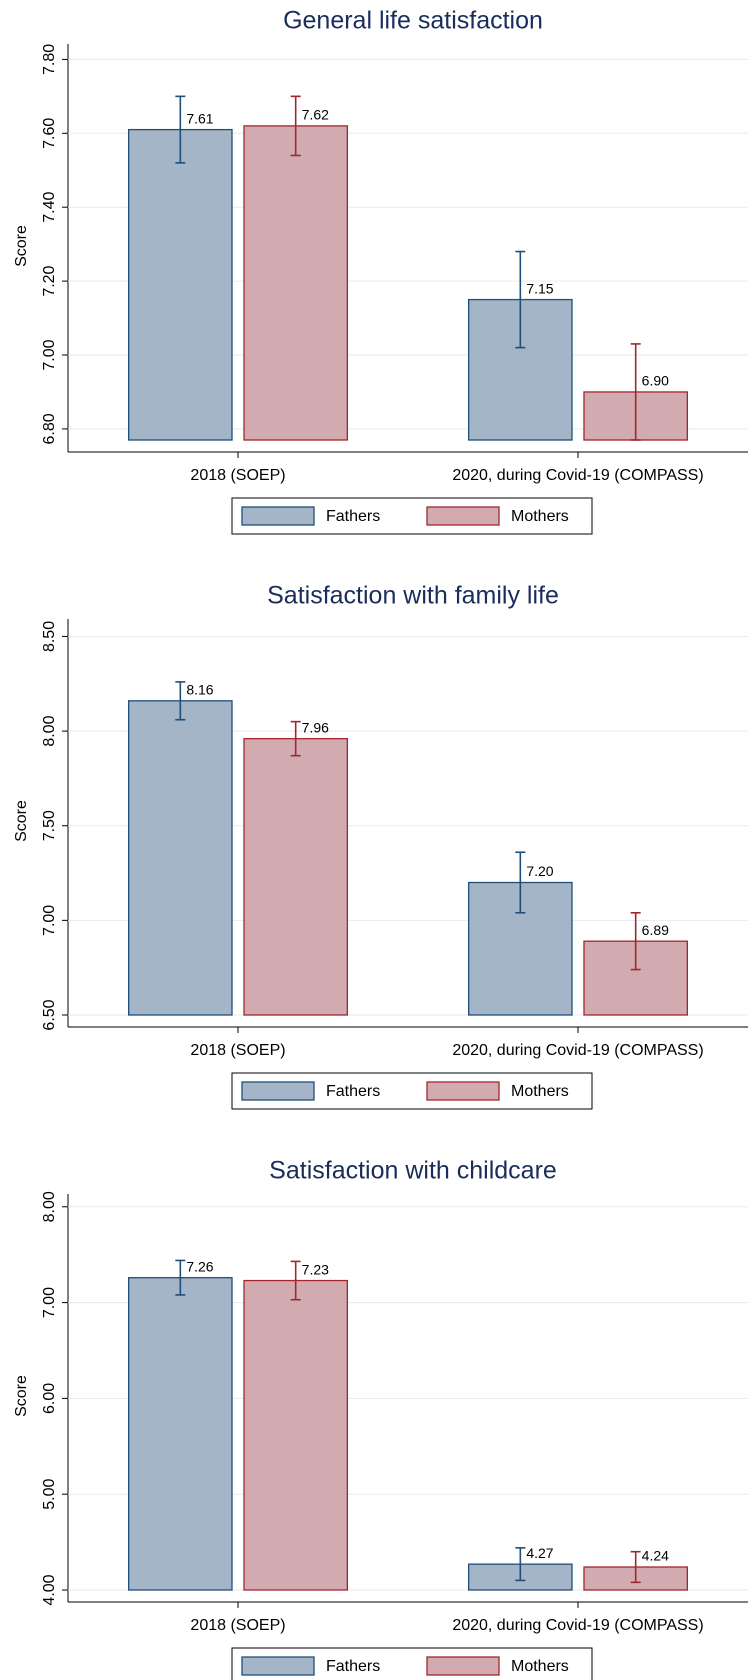 The height and width of the screenshot is (1680, 750). Describe the element at coordinates (413, 21) in the screenshot. I see `chart-title: General life satisfaction` at that location.